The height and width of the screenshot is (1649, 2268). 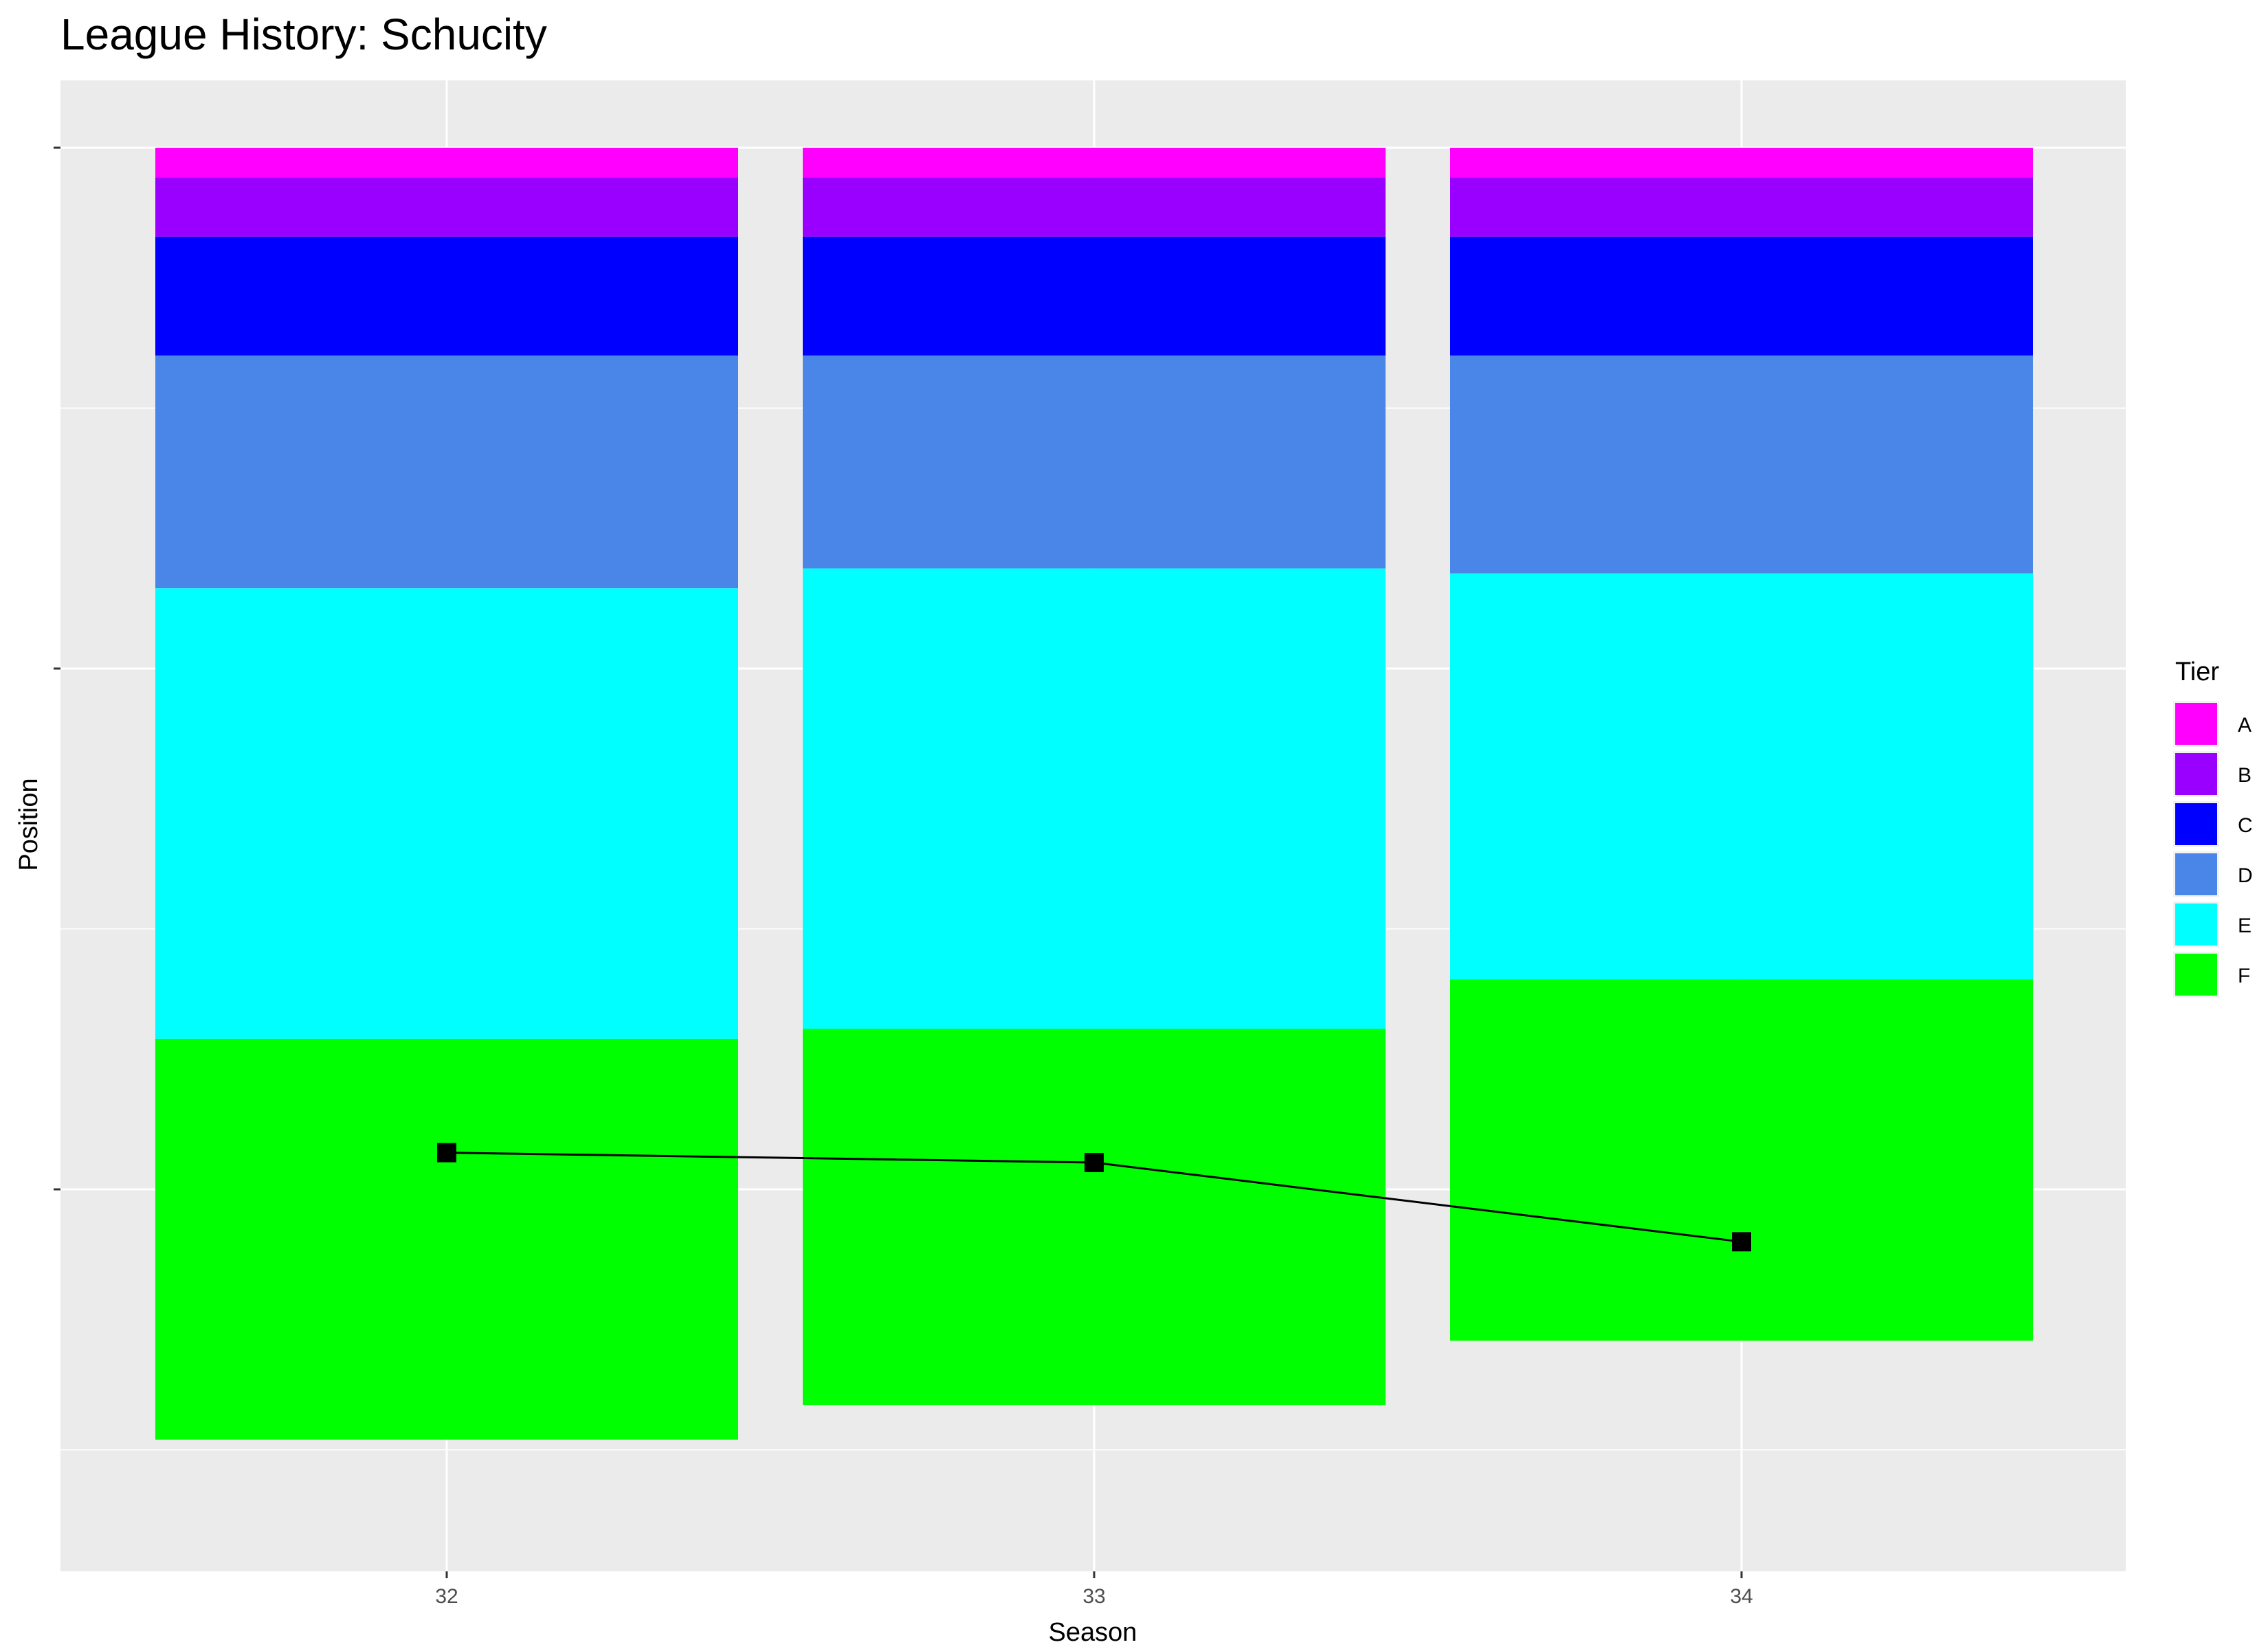 What do you see at coordinates (2245, 775) in the screenshot?
I see `legend-label-B: B` at bounding box center [2245, 775].